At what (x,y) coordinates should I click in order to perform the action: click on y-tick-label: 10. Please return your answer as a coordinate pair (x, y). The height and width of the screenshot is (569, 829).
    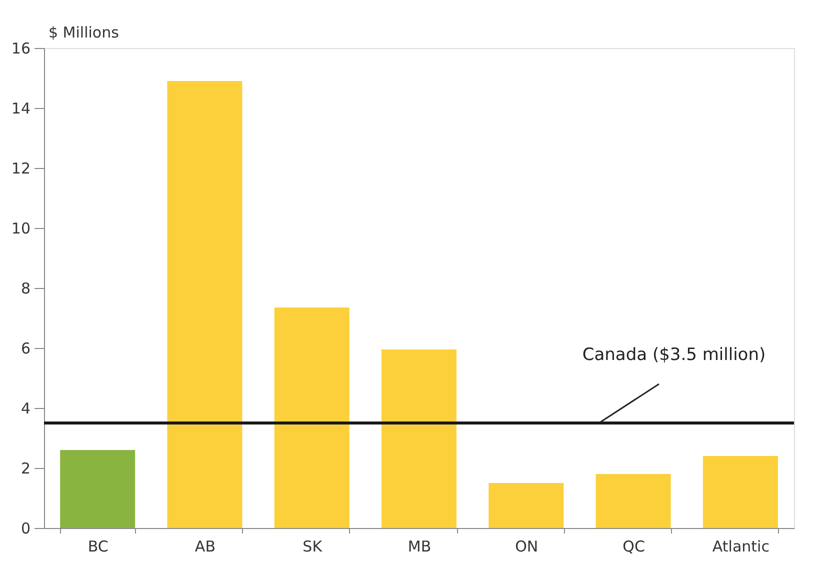
    Looking at the image, I should click on (20, 229).